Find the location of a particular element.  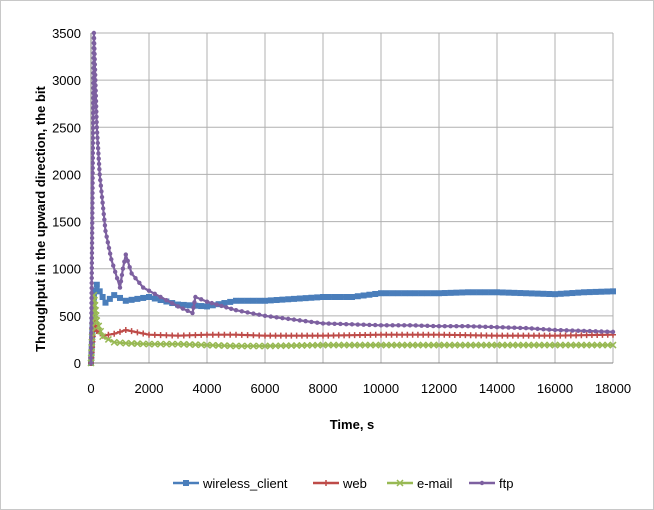

legend: wireless_client web e-mail ftp is located at coordinates (343, 483).